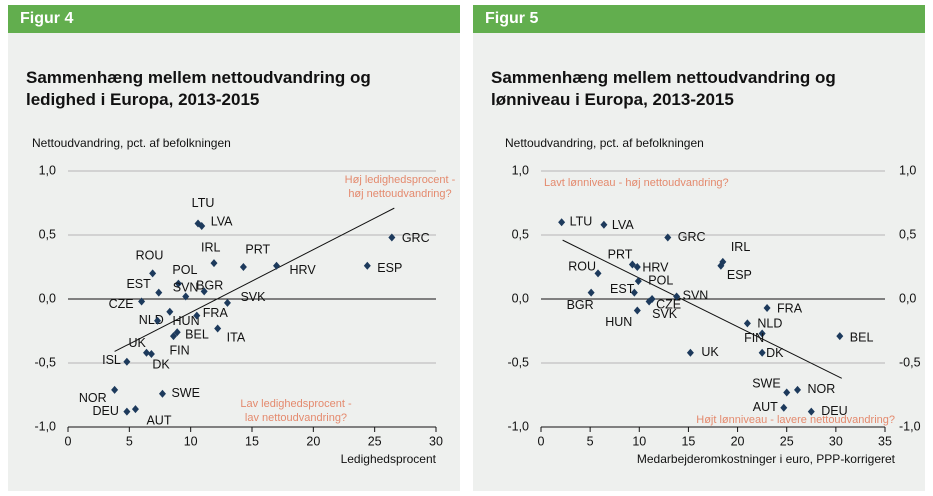 The height and width of the screenshot is (496, 933). I want to click on point-label: FIN, so click(754, 338).